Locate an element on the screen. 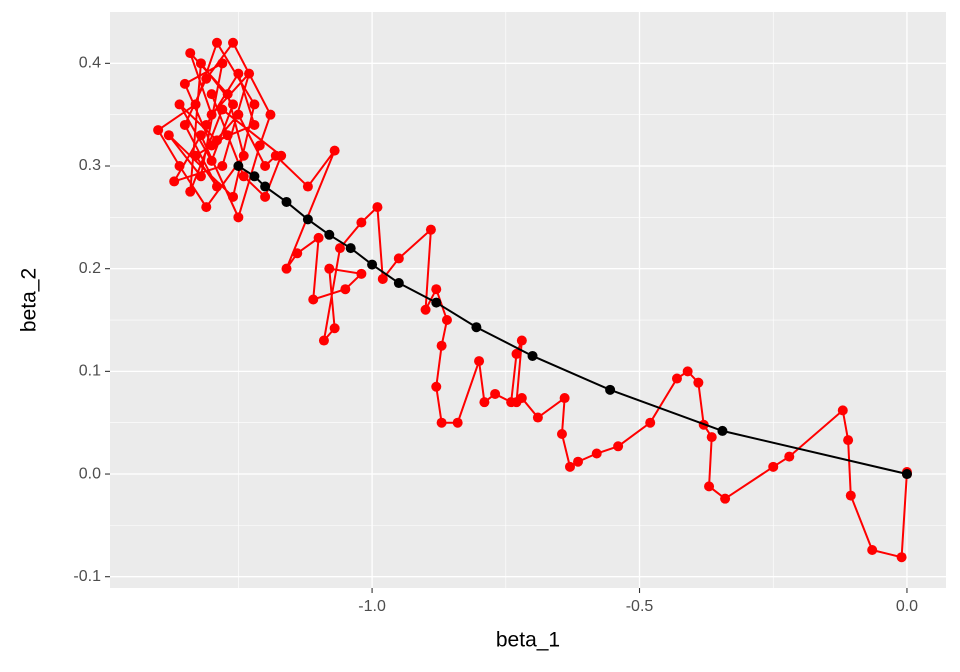 Image resolution: width=960 pixels, height=672 pixels. y-tick-label: 0.0 is located at coordinates (90, 473).